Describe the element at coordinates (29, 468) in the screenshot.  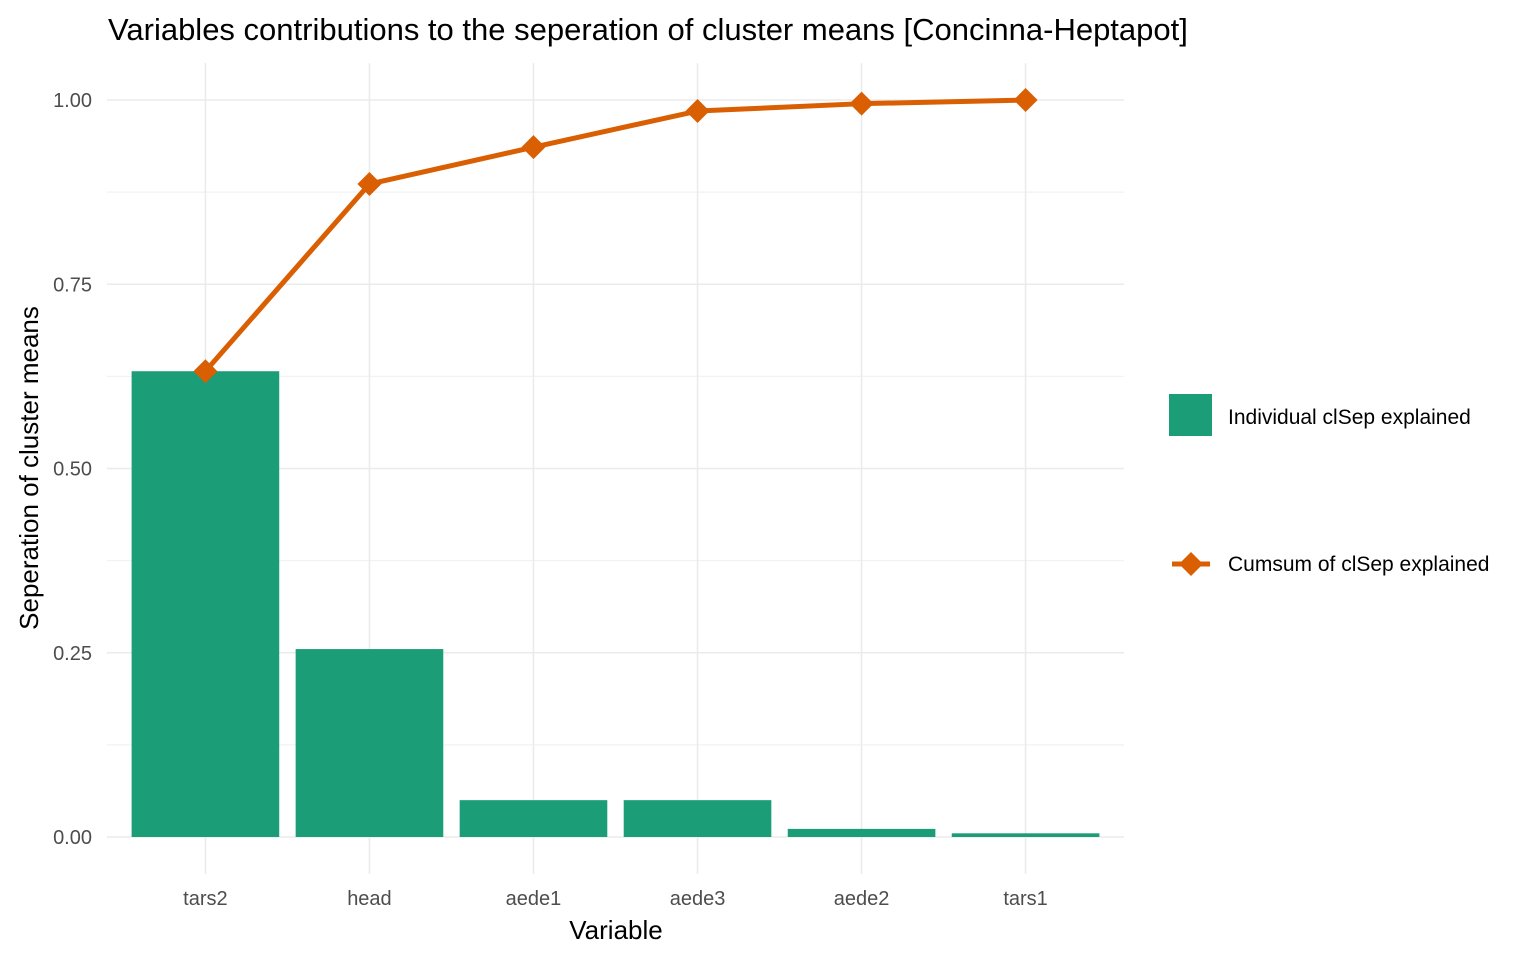
I see `y-axis-title: Seperation of cluster means` at that location.